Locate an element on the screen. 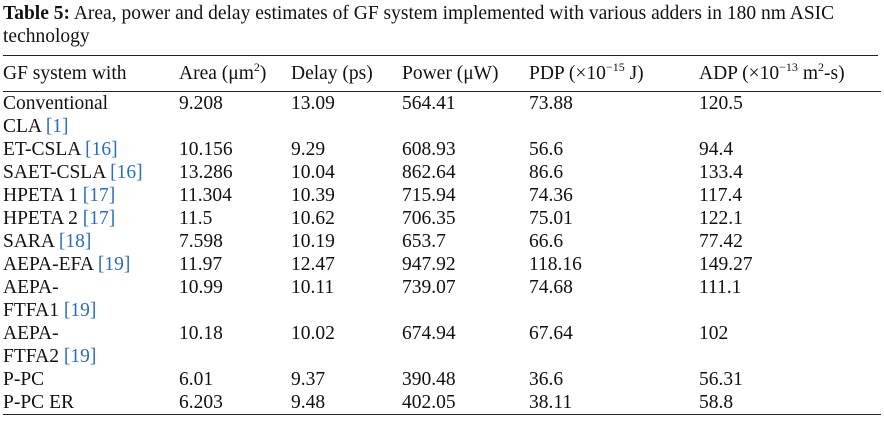 Image resolution: width=884 pixels, height=447 pixels. cell-adp: 120.5 is located at coordinates (721, 103).